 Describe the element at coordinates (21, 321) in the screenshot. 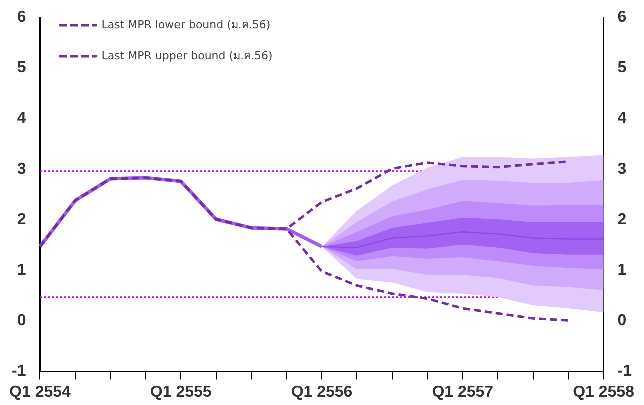

I see `y-tick-label: 0` at that location.